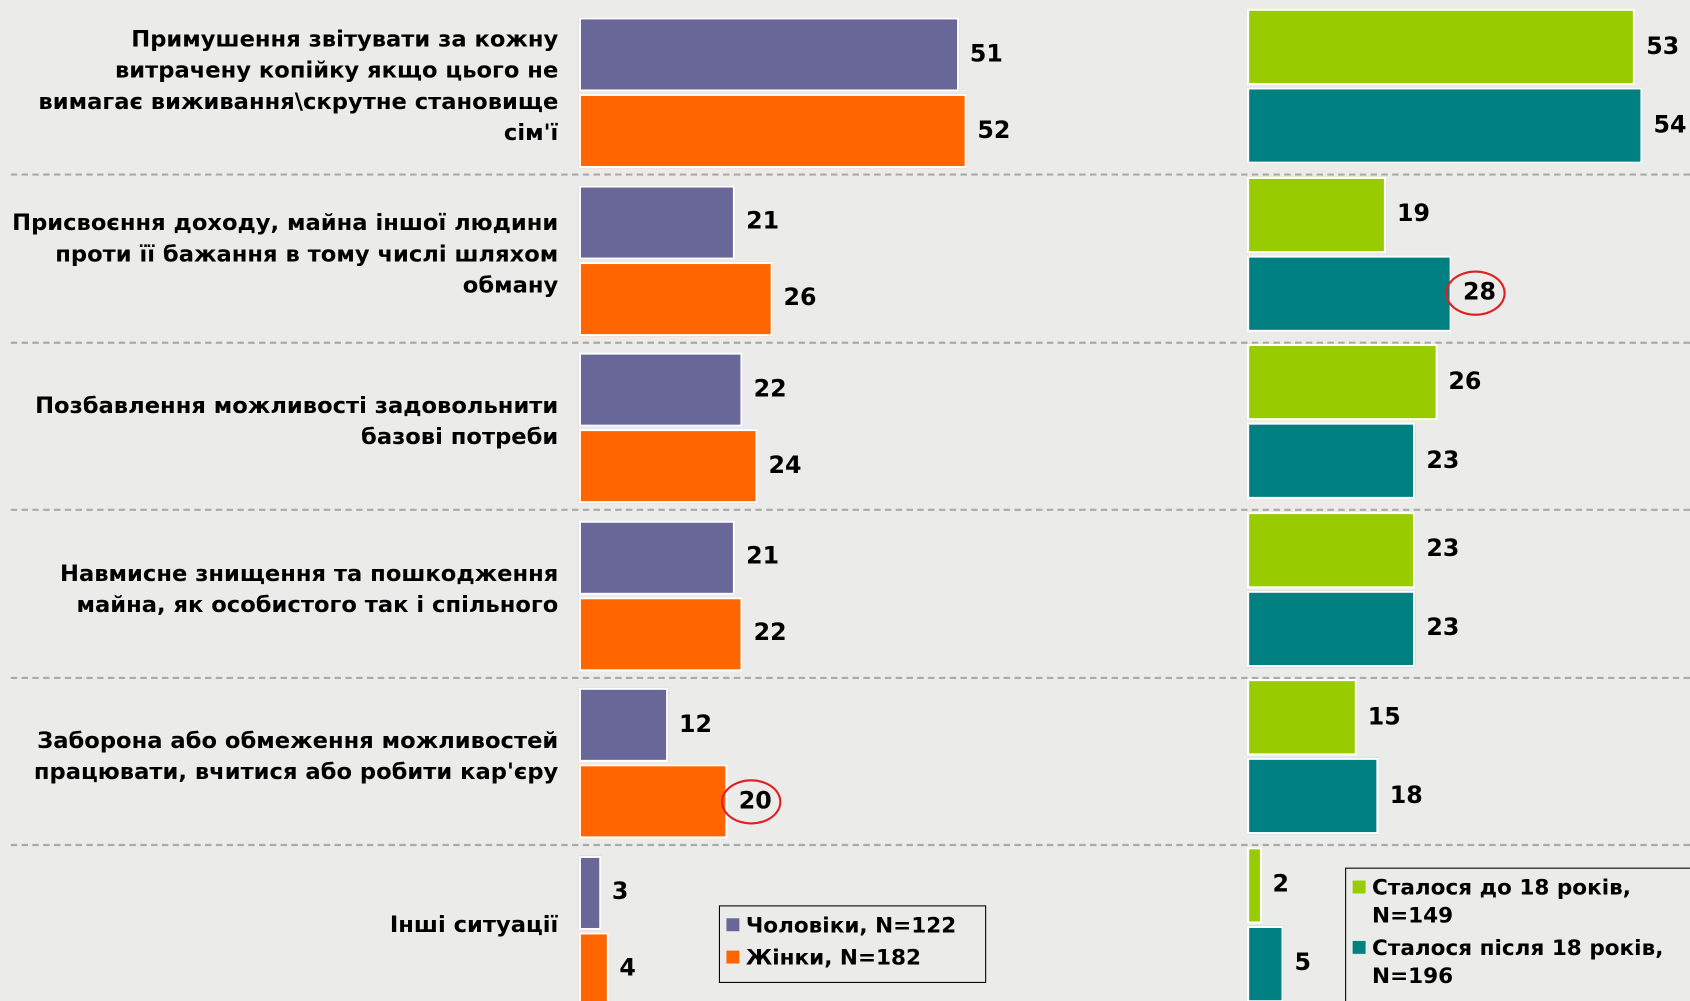 This screenshot has height=1001, width=1690. What do you see at coordinates (1280, 884) in the screenshot?
I see `value-label: 2` at bounding box center [1280, 884].